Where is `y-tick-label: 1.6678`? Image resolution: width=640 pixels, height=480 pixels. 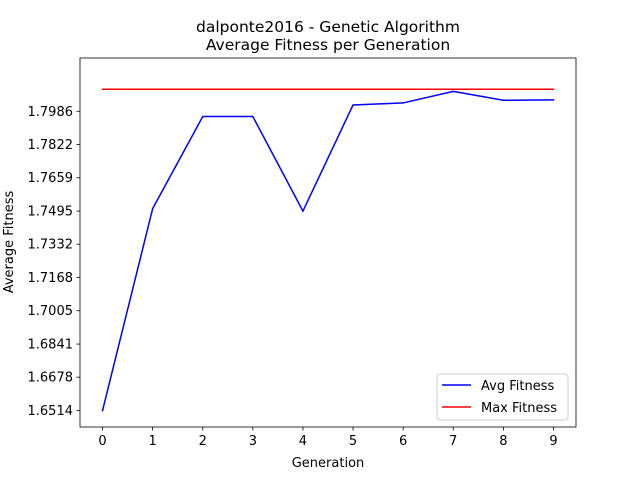
y-tick-label: 1.6678 is located at coordinates (51, 378).